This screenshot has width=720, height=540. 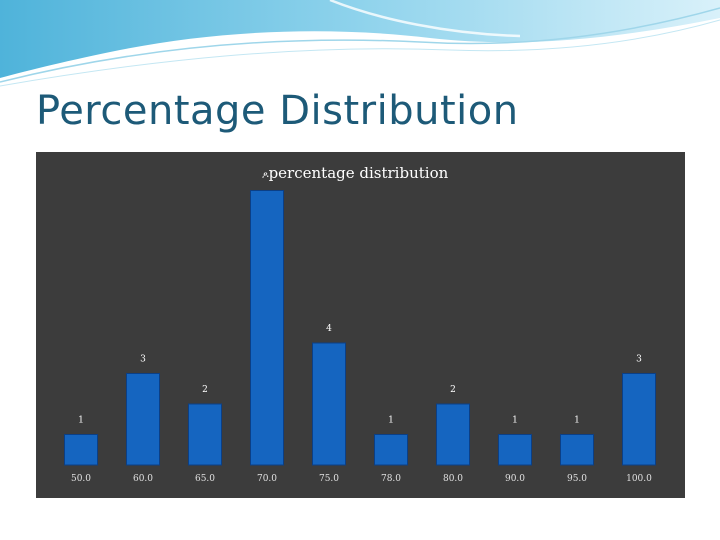 What do you see at coordinates (143, 479) in the screenshot?
I see `x-tick-label-60.0: 60.0` at bounding box center [143, 479].